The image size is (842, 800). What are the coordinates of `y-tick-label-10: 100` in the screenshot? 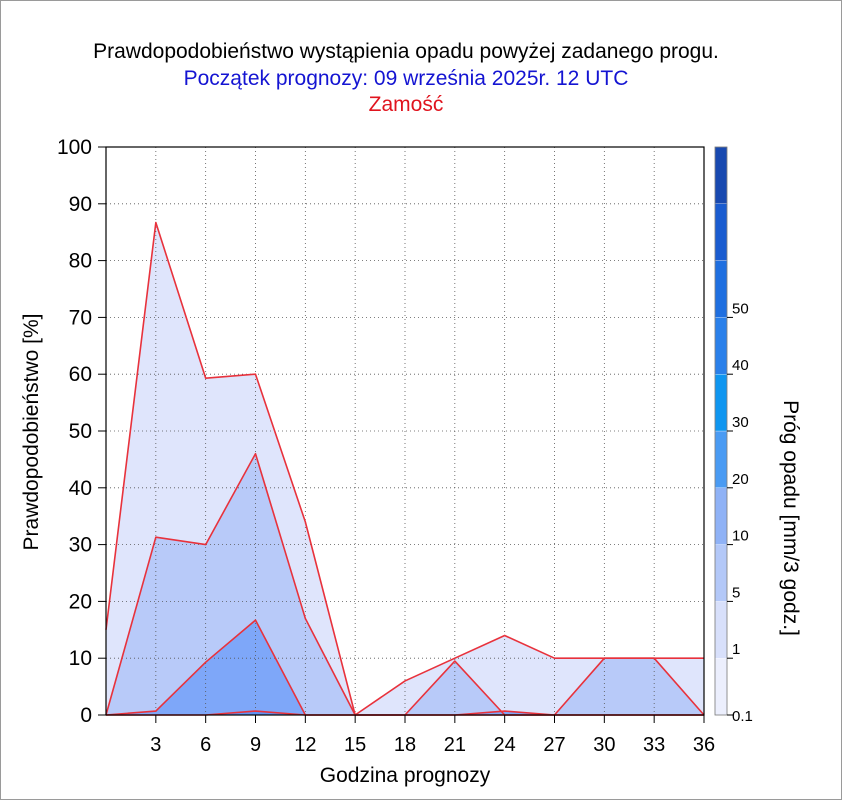 It's located at (74, 147).